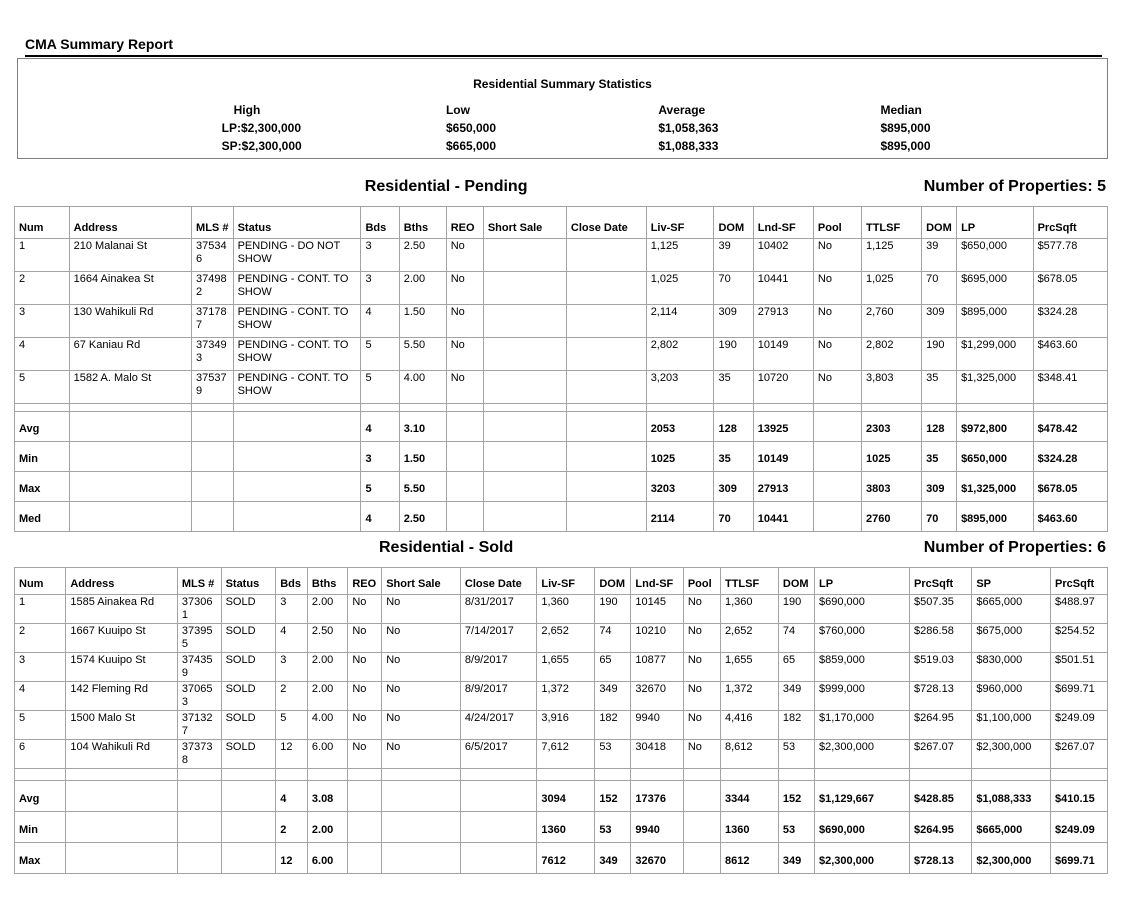  I want to click on table-cell: $488.97, so click(1079, 609).